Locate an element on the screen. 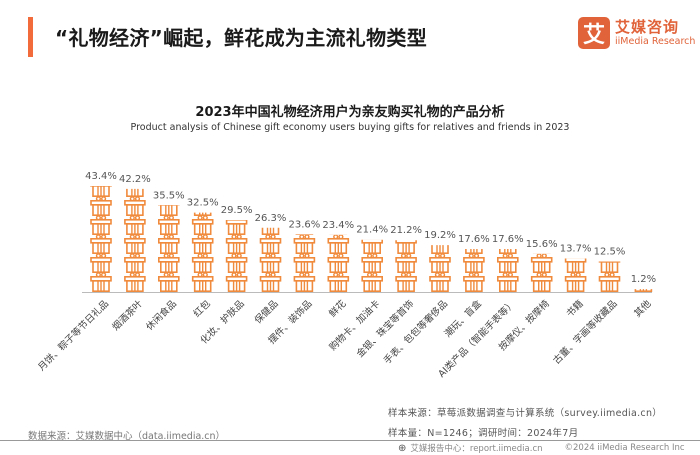 The width and height of the screenshot is (700, 455). value-label: 21.2% is located at coordinates (406, 230).